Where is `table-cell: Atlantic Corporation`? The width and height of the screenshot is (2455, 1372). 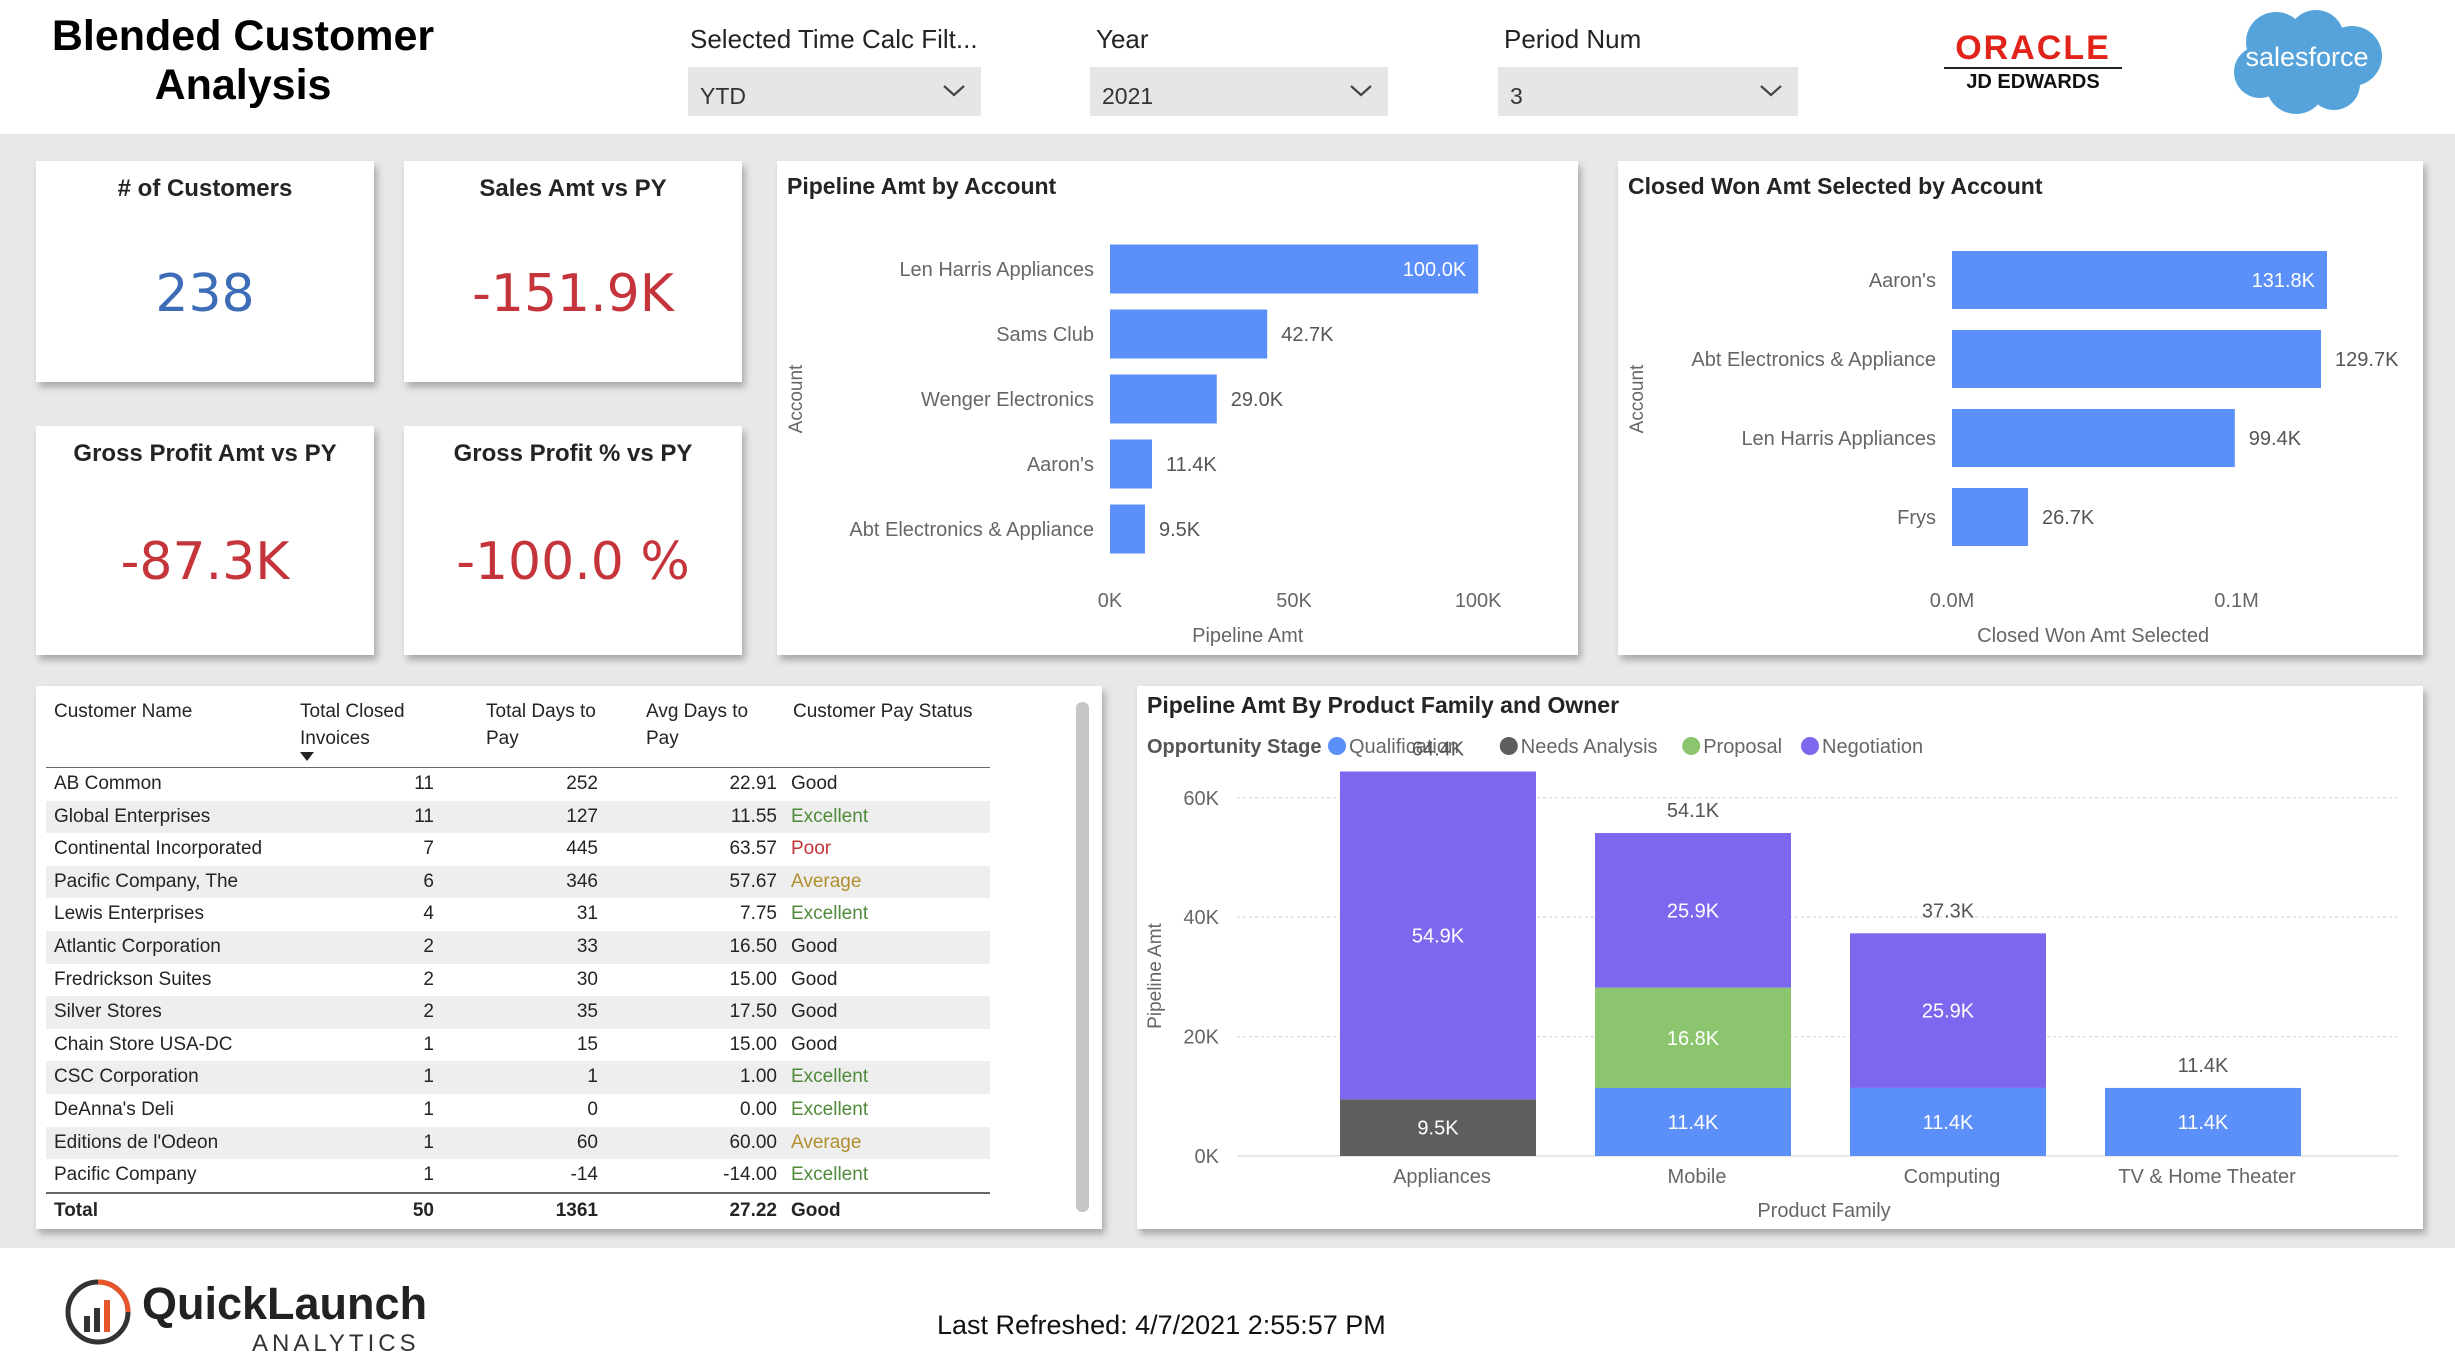 table-cell: Atlantic Corporation is located at coordinates (137, 946).